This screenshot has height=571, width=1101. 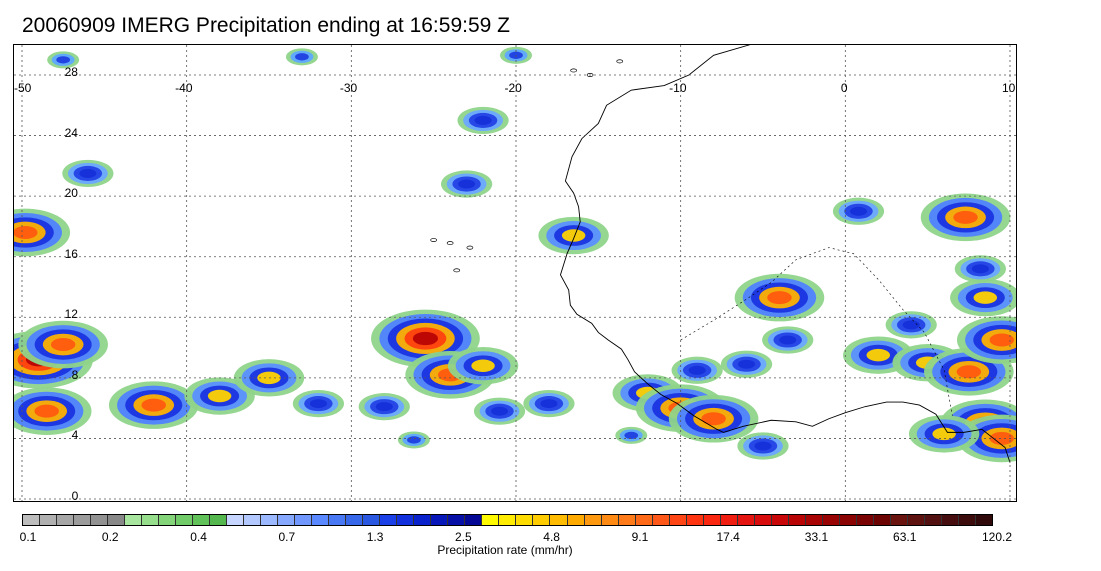 I want to click on lat-tick-label: 8, so click(x=75, y=374).